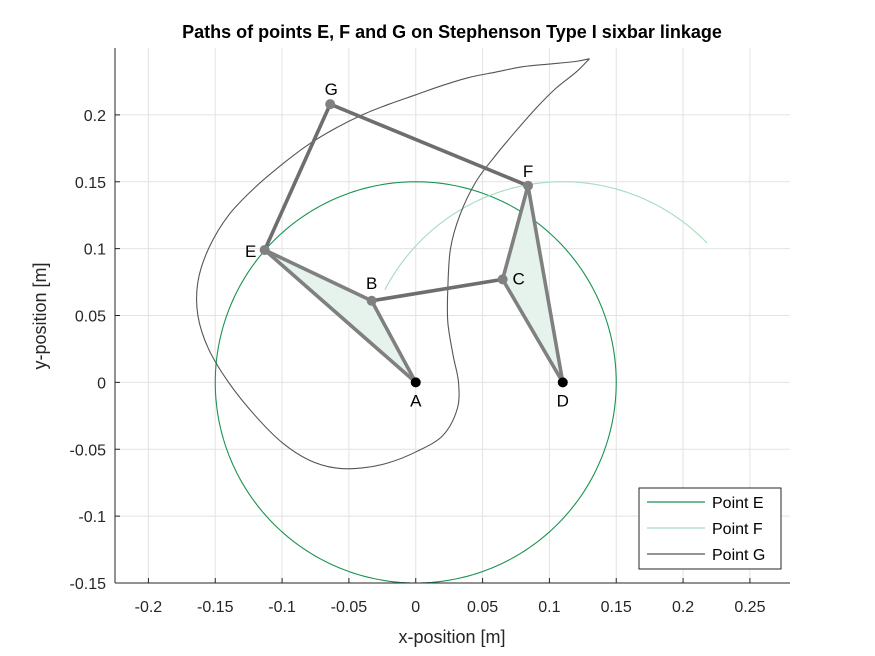 The height and width of the screenshot is (656, 875). What do you see at coordinates (349, 607) in the screenshot?
I see `x-tick-label: -0.05` at bounding box center [349, 607].